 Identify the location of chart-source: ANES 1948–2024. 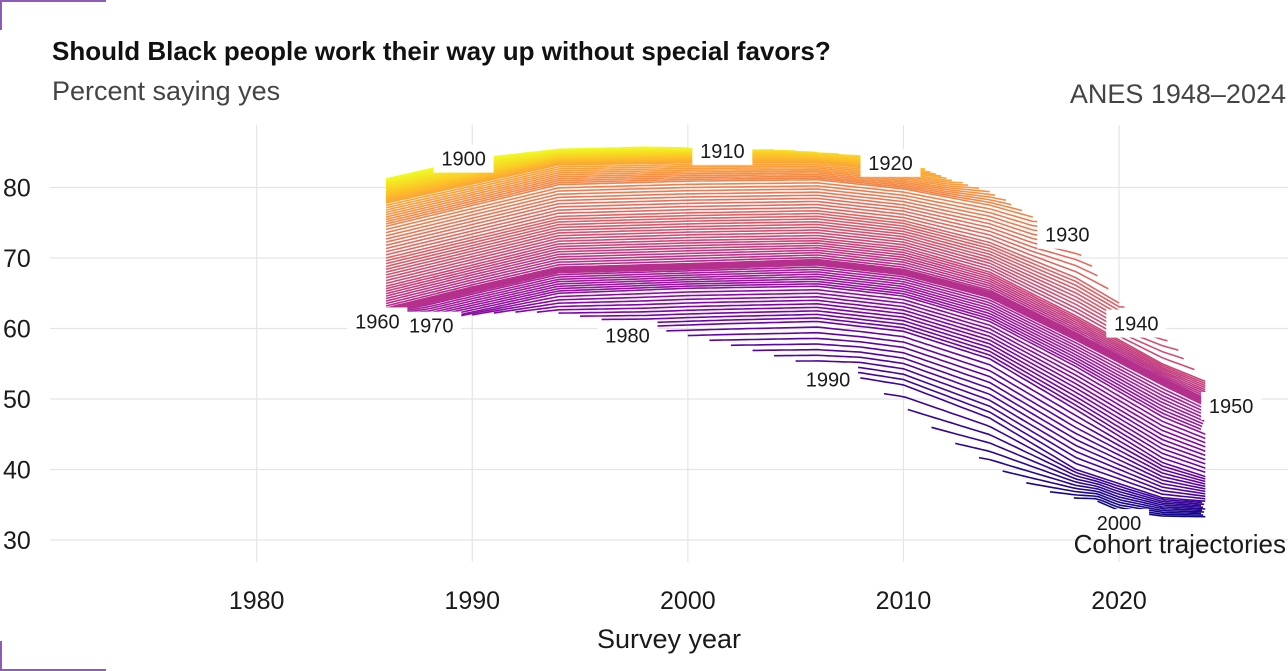
(1177, 94).